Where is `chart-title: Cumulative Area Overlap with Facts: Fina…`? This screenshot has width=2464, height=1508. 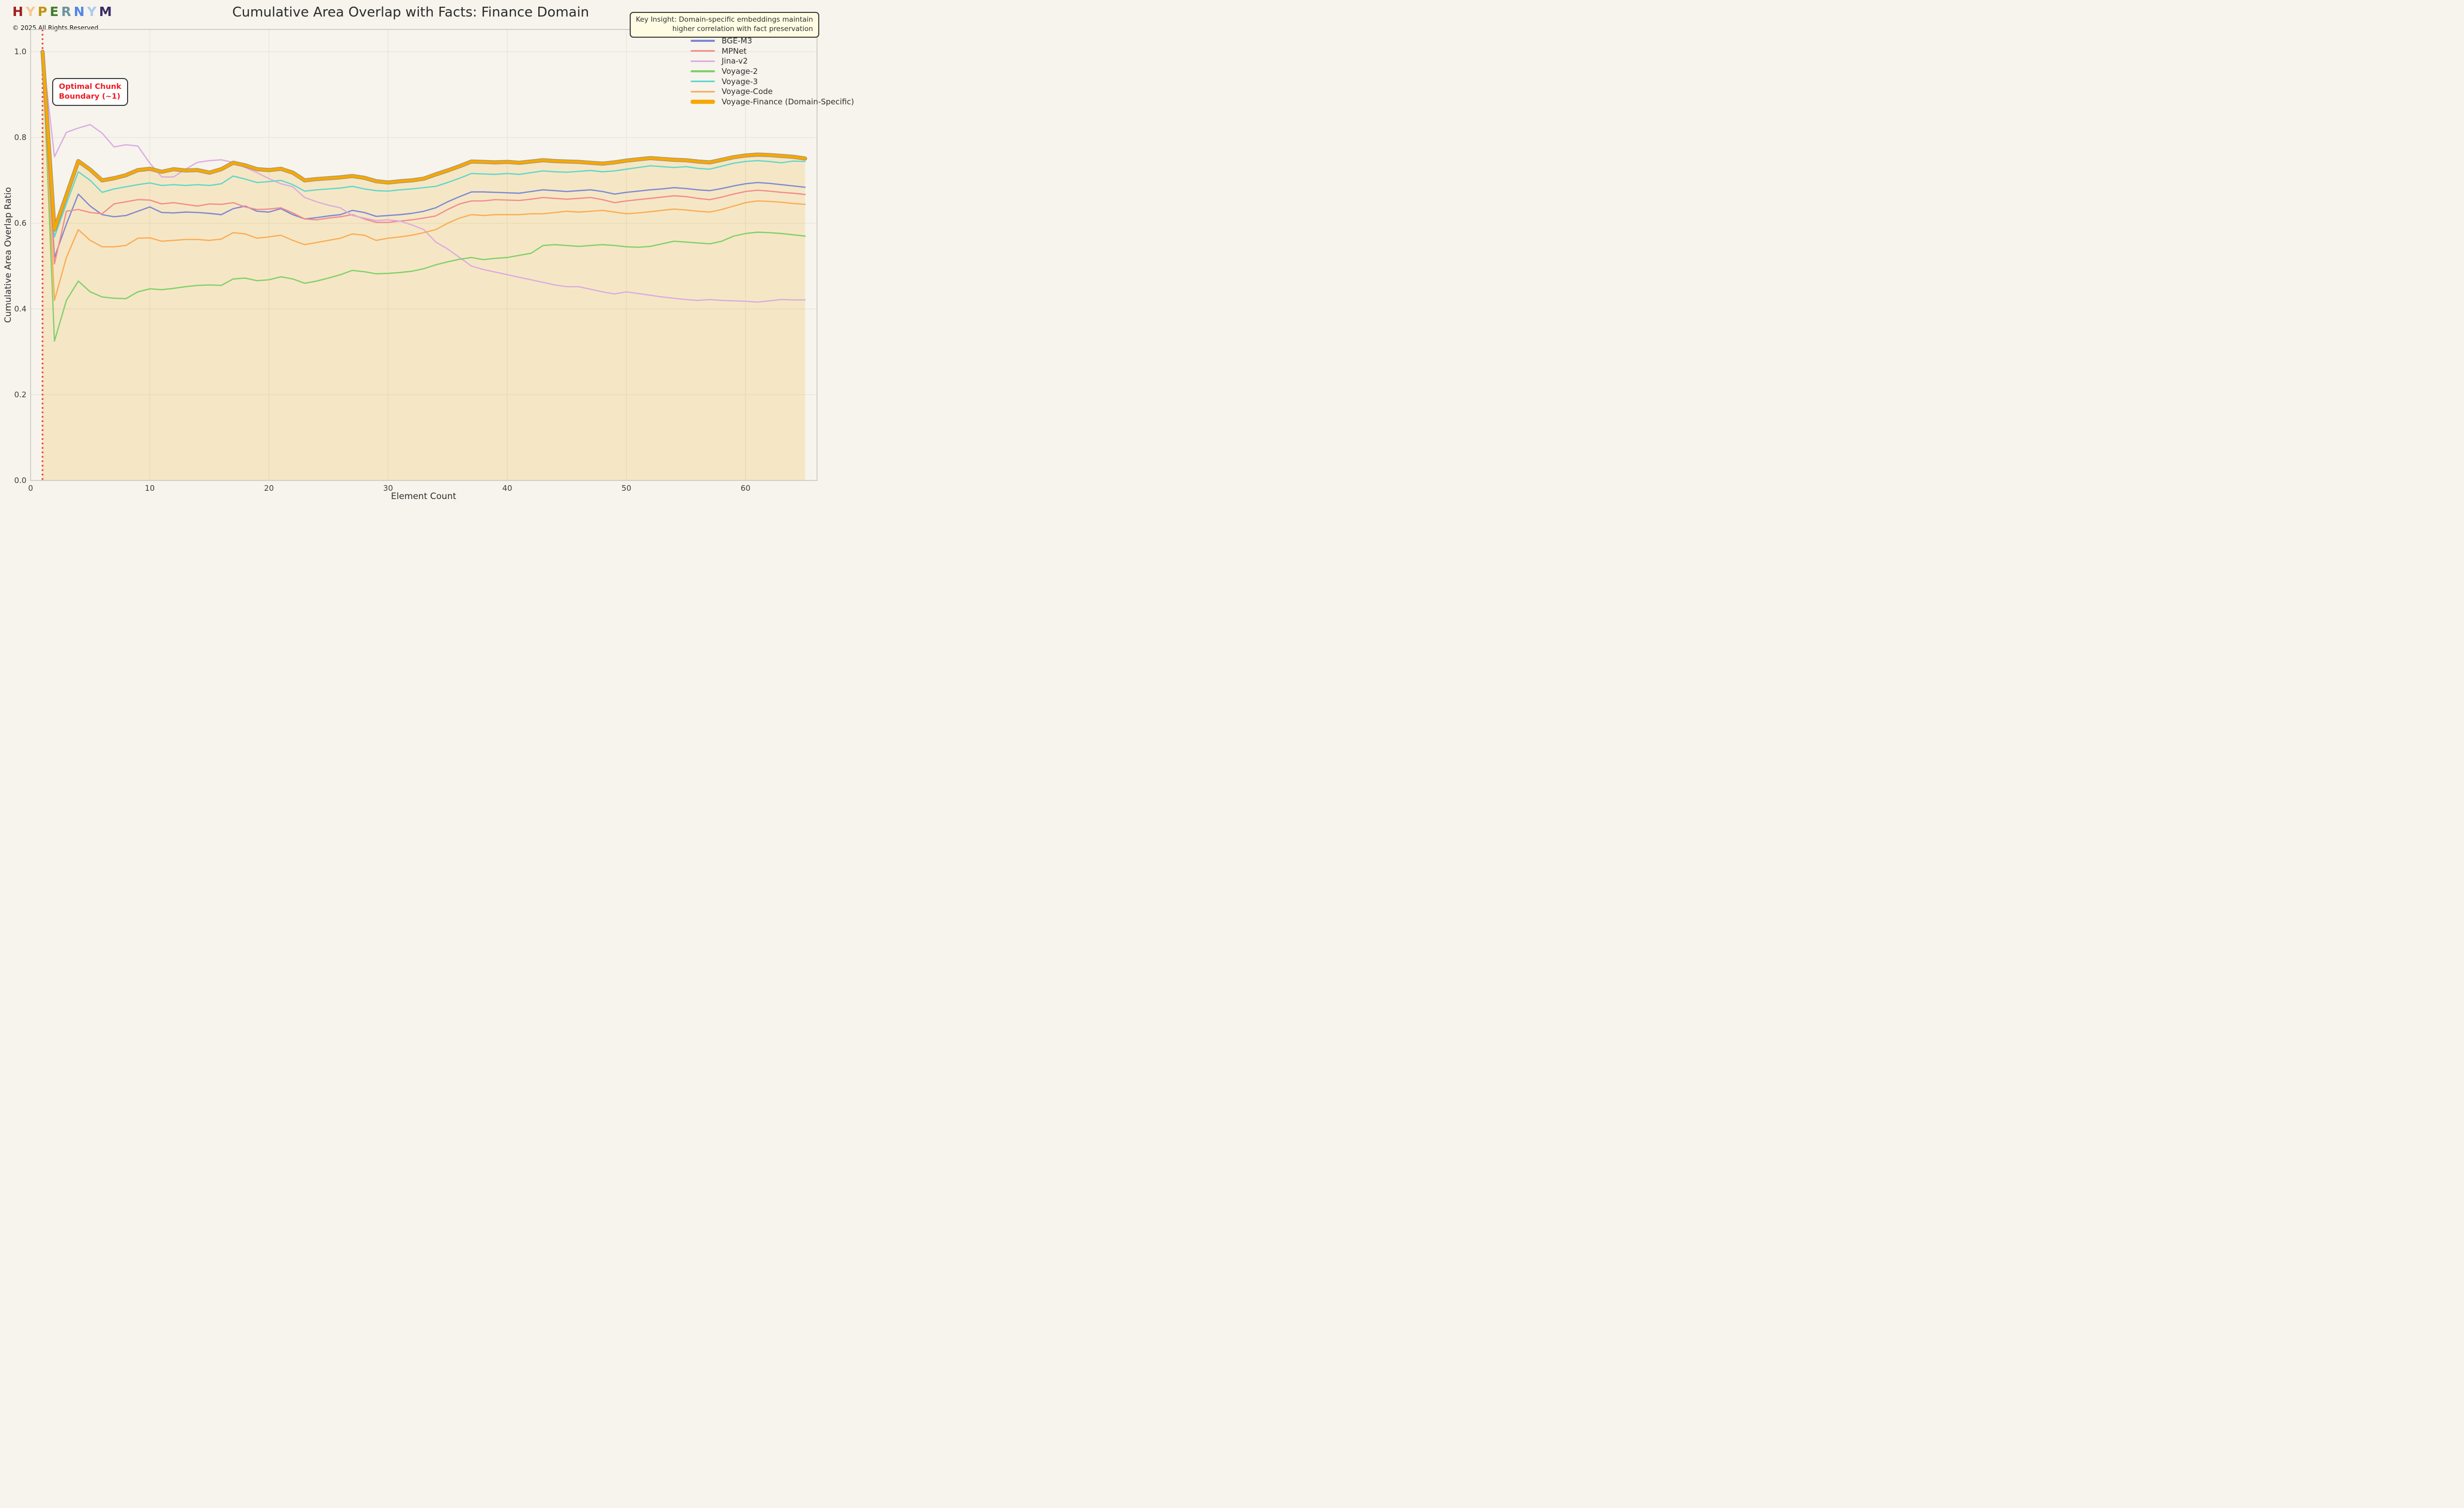 chart-title: Cumulative Area Overlap with Facts: Fina… is located at coordinates (411, 12).